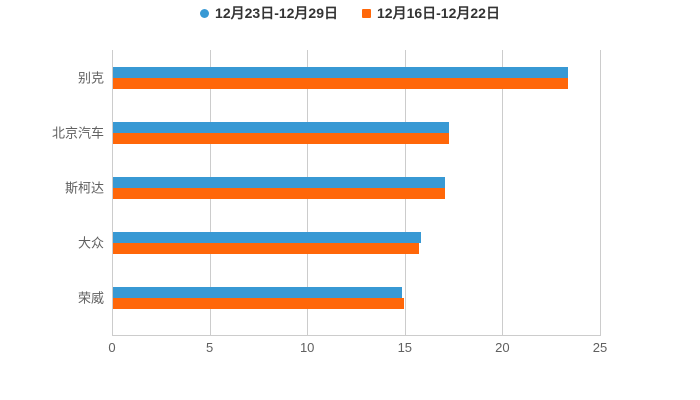 Image resolution: width=700 pixels, height=400 pixels. I want to click on y-axis-category-label: 北京汽车, so click(77, 133).